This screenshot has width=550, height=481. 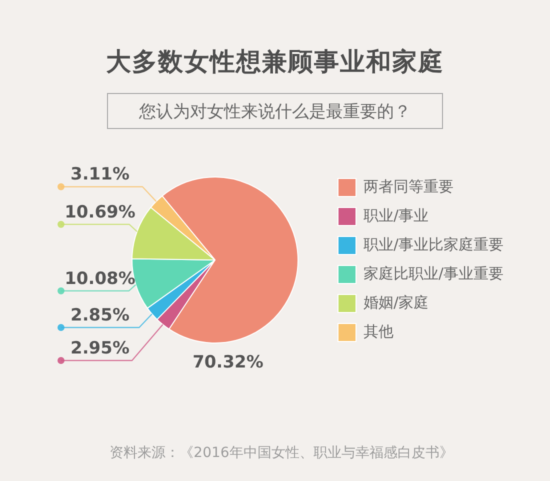 What do you see at coordinates (100, 278) in the screenshot?
I see `data-label: 10.08%` at bounding box center [100, 278].